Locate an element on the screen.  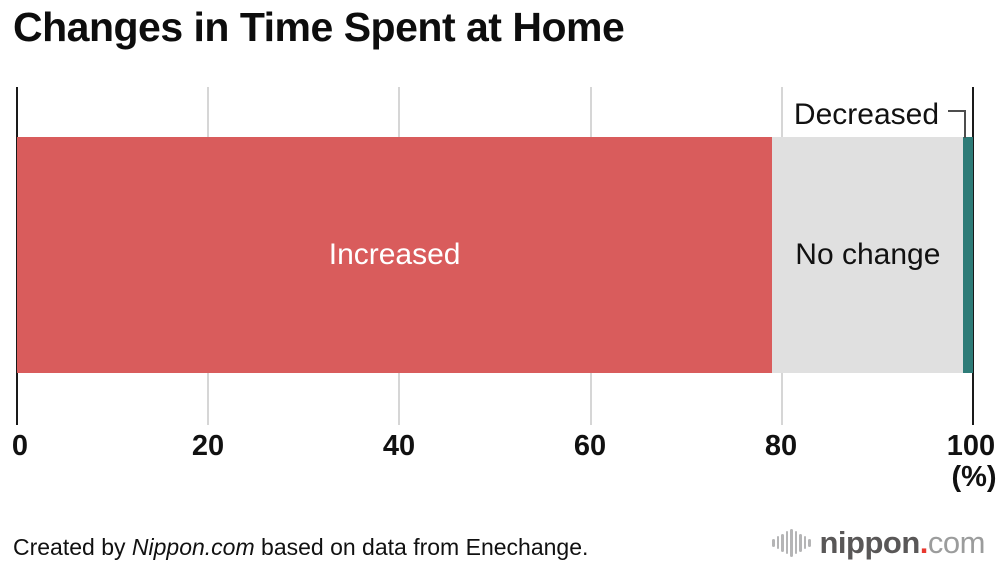
nippon-wordmark: nippon . com is located at coordinates (903, 542).